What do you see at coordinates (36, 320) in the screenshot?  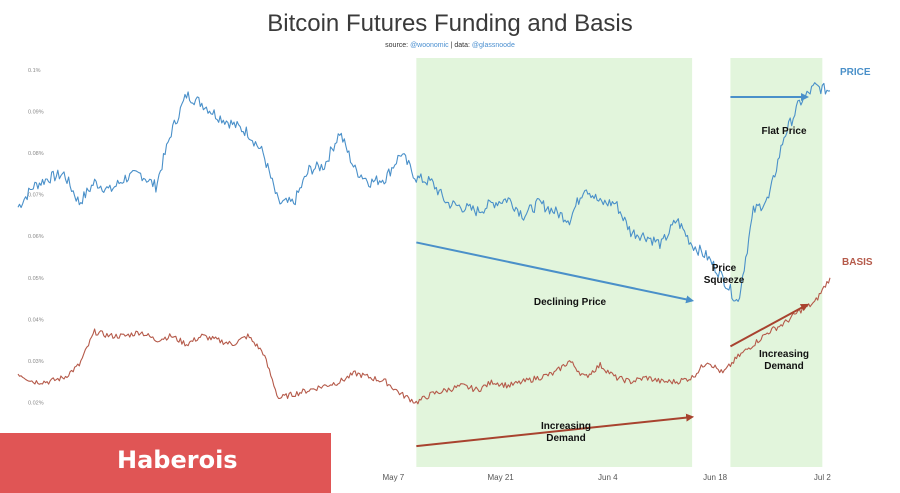 I see `y-tick-label: 0.04%` at bounding box center [36, 320].